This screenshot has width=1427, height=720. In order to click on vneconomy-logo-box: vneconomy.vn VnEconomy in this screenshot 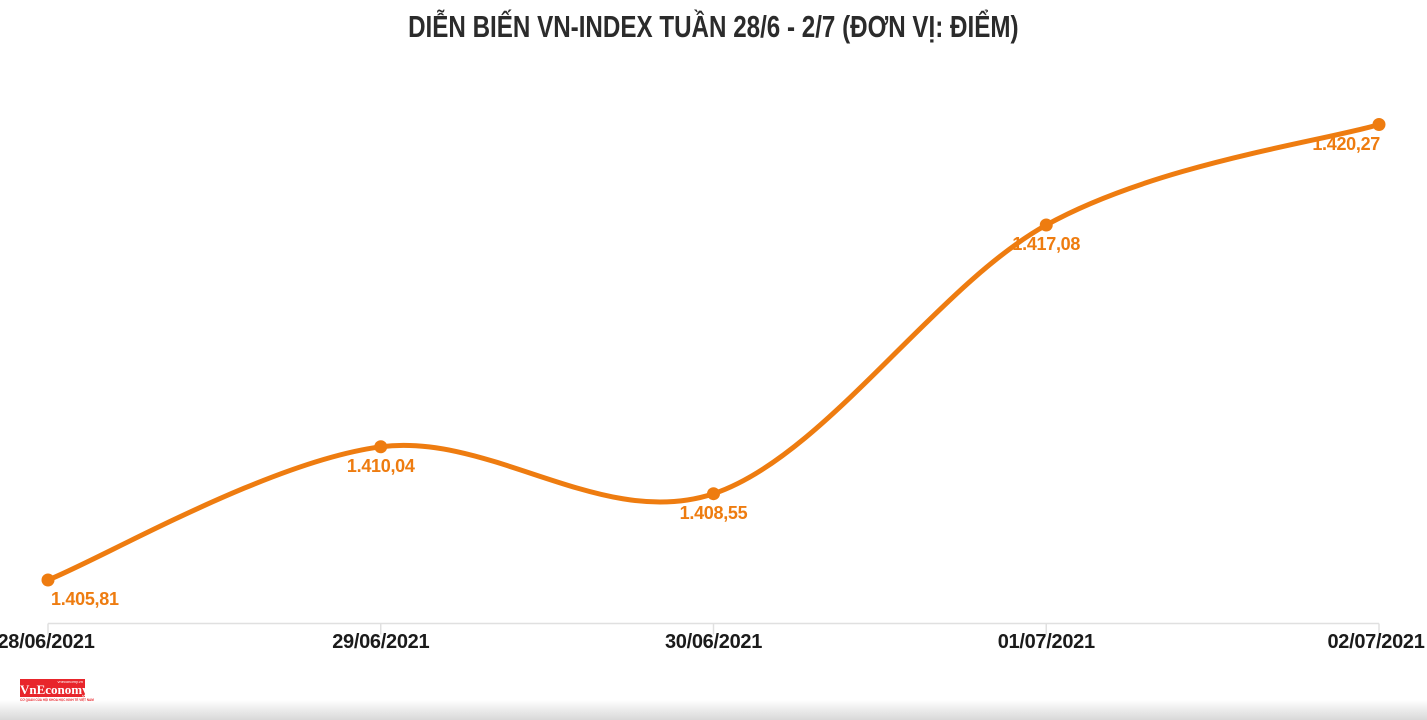, I will do `click(52, 688)`.